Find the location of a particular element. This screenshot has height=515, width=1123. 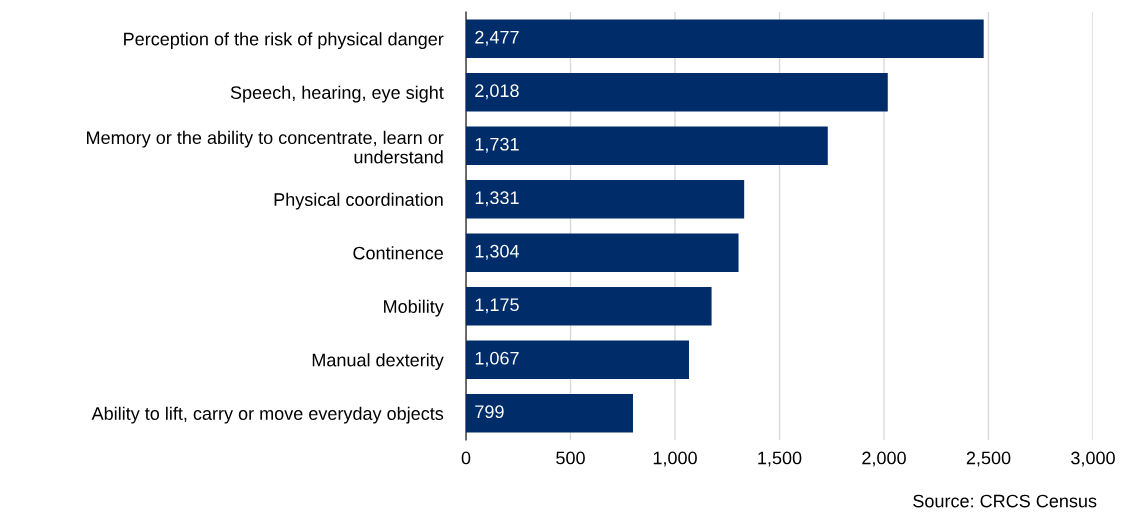

x-tick-label: 1,000 is located at coordinates (675, 459).